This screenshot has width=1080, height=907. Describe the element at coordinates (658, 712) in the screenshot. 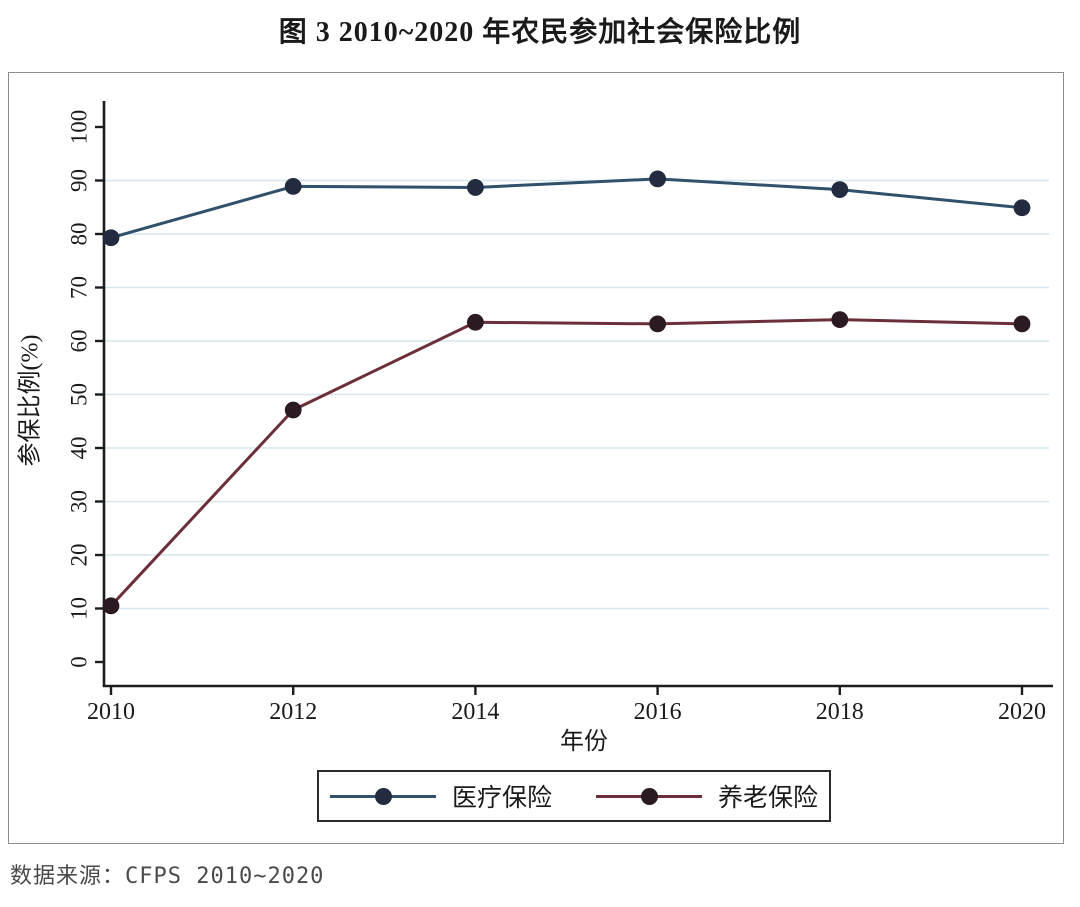

I see `x-tick-label: 2016` at that location.